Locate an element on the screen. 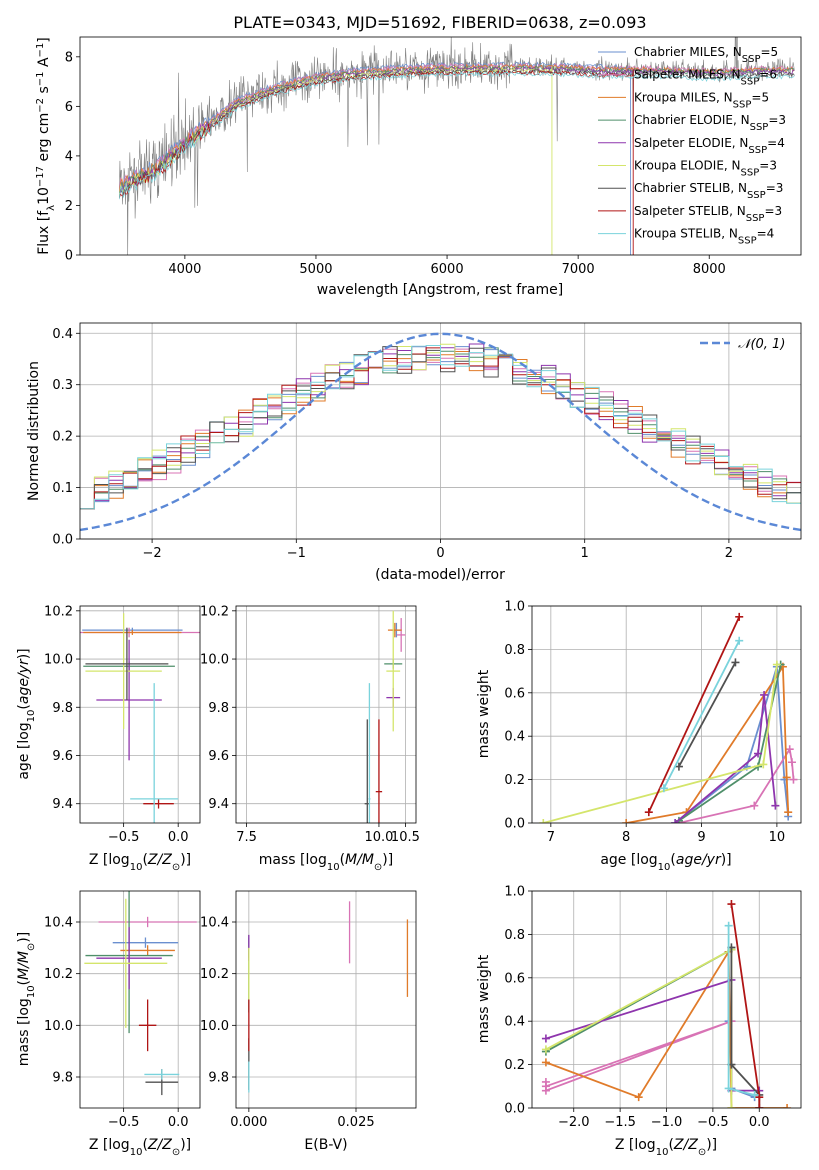 This screenshot has width=819, height=1170. x-tick-label: 10.0 is located at coordinates (378, 837).